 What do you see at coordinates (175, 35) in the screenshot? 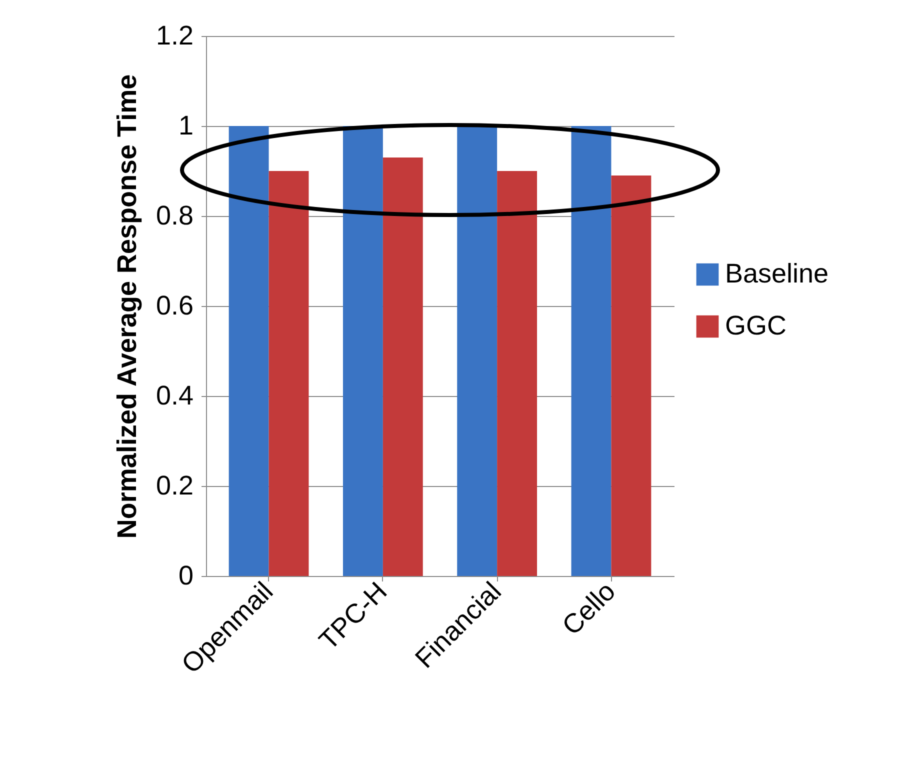
I see `y-tick-label: 1.2` at bounding box center [175, 35].